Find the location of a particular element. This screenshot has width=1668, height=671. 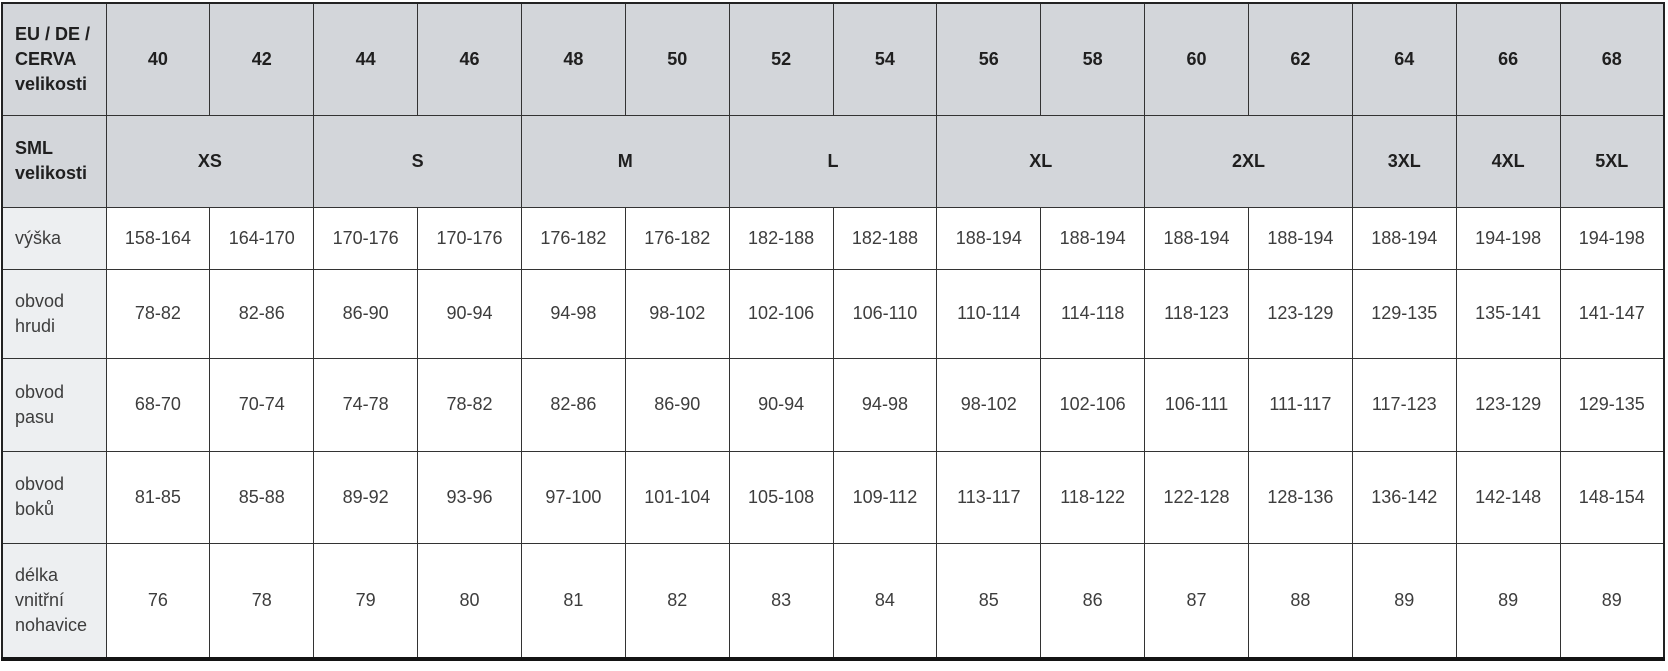

value-cell: 86 is located at coordinates (1093, 601).